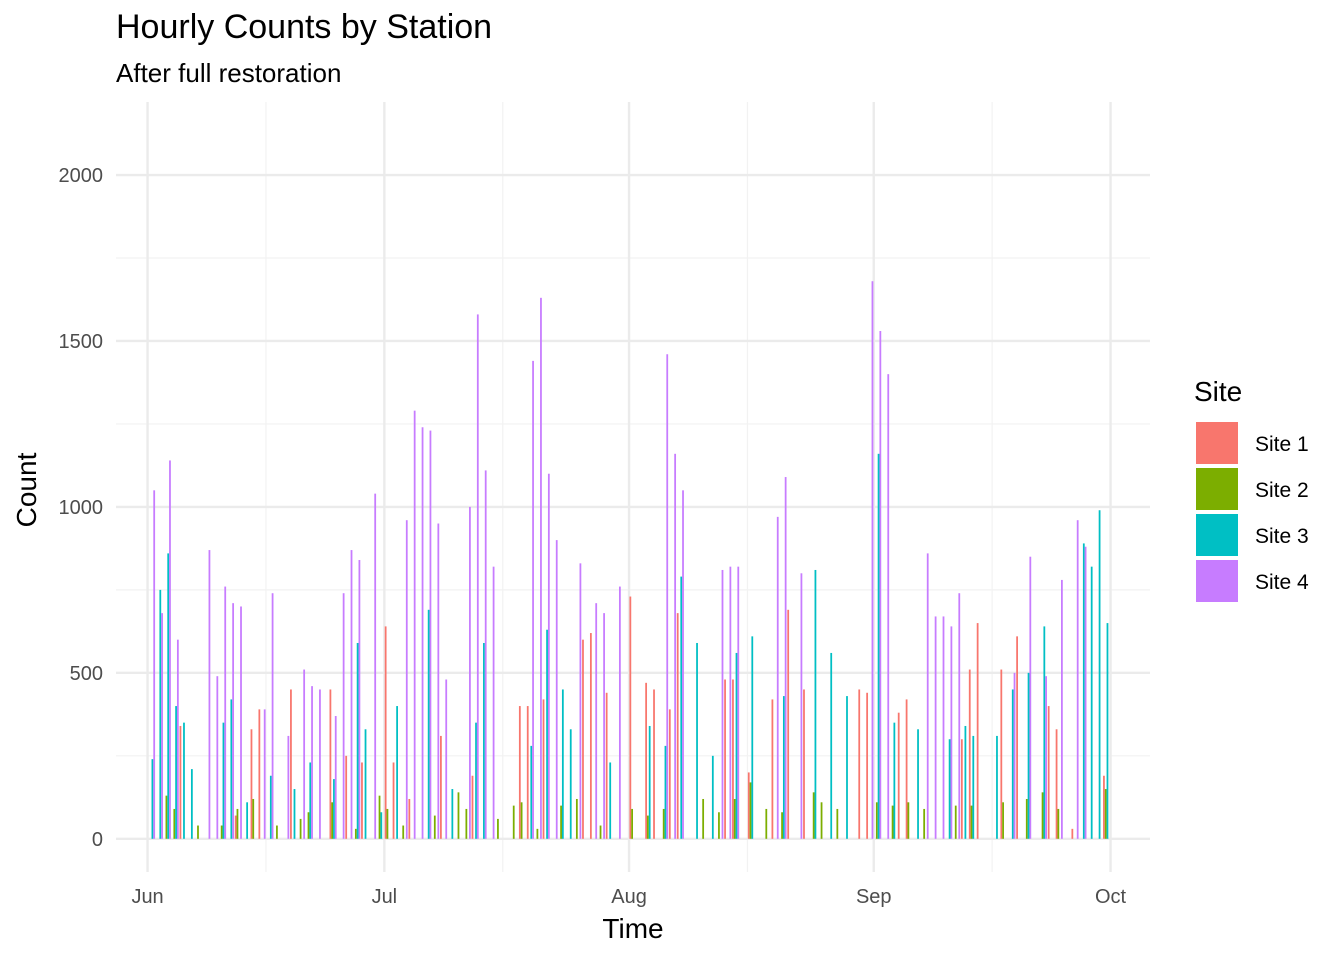 The image size is (1344, 960). I want to click on y-tick-label: 0, so click(97, 840).